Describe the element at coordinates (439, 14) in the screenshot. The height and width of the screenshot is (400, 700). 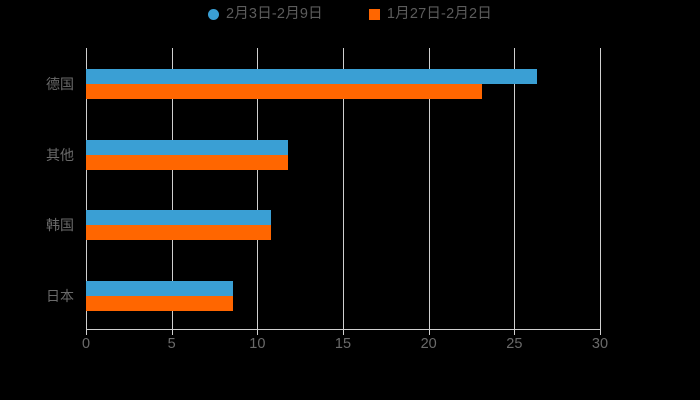
I see `legend-item-label: 1月27日-2月2日` at that location.